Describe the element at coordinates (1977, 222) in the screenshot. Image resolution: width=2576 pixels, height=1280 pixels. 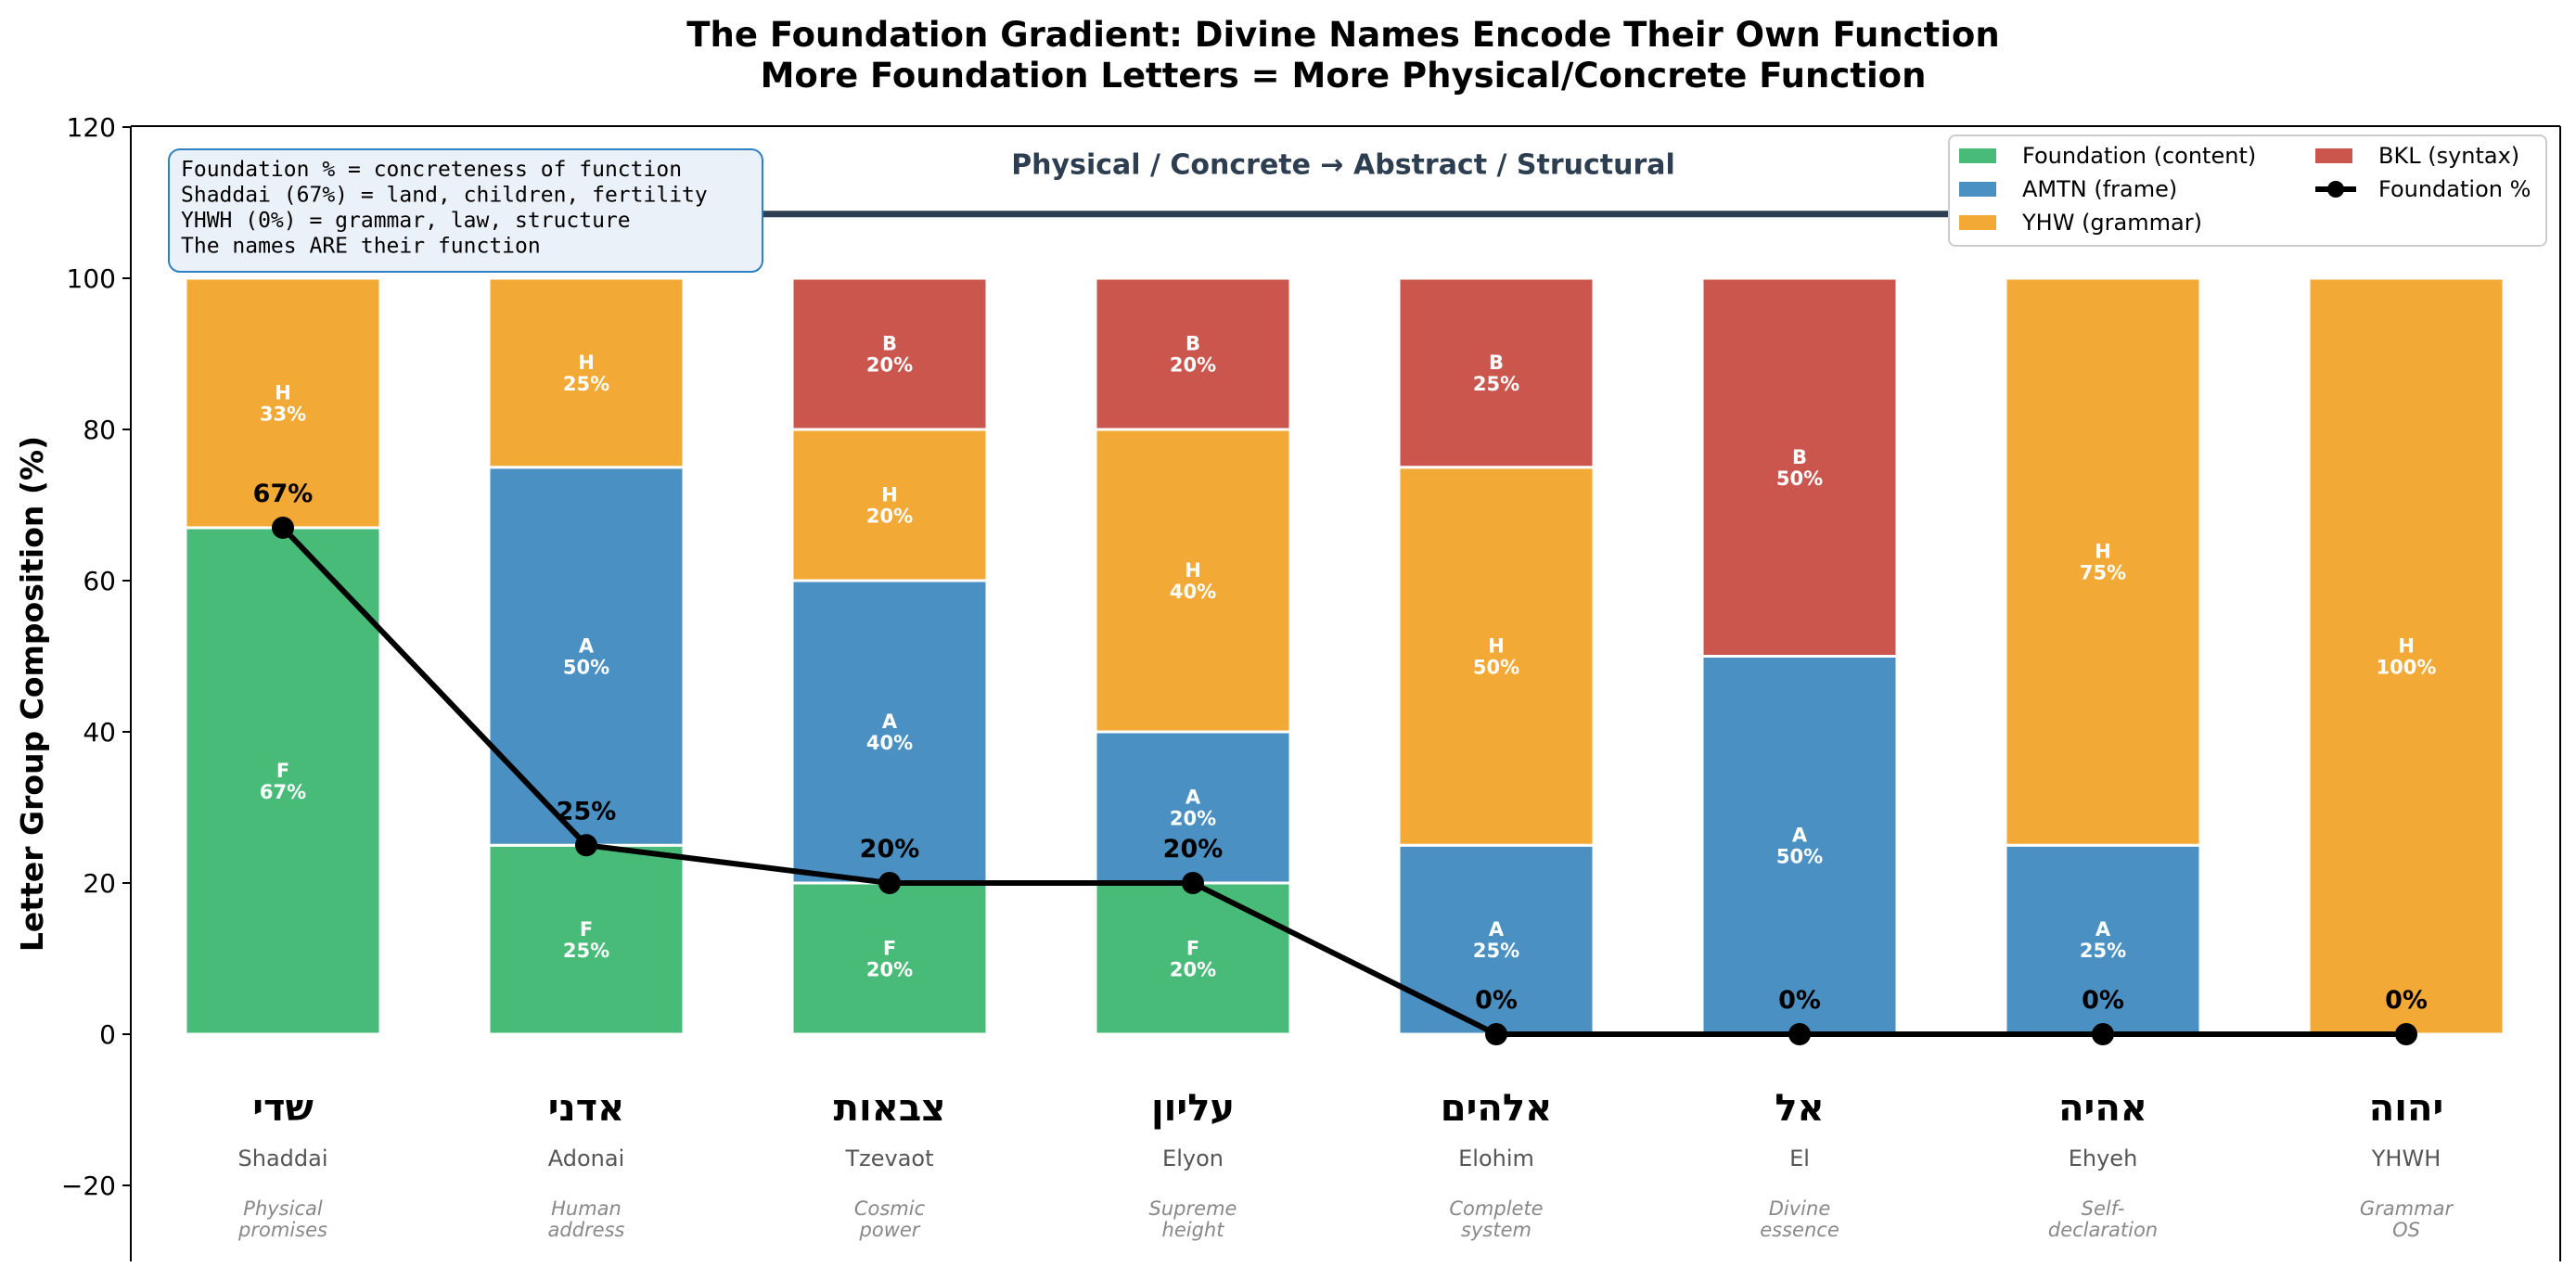
I see `legend-swatch-h` at that location.